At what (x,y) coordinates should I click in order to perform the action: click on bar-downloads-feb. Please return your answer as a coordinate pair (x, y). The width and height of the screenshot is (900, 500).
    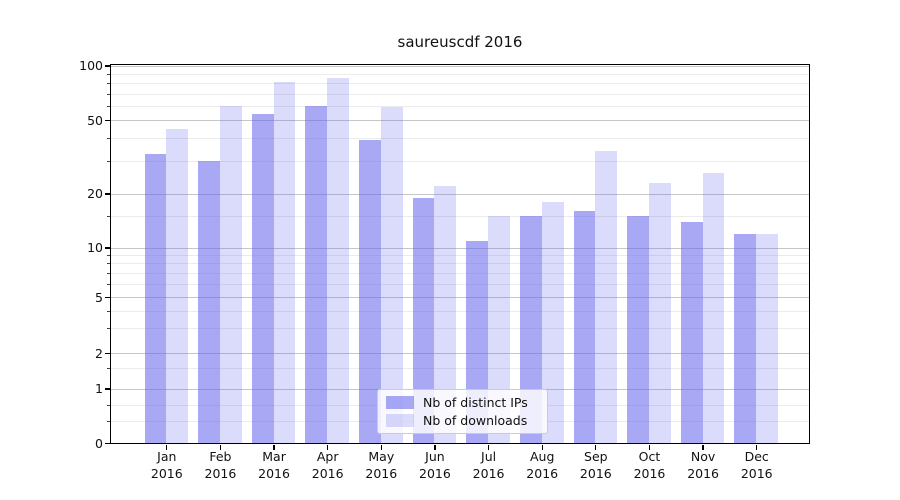
    Looking at the image, I should click on (230, 275).